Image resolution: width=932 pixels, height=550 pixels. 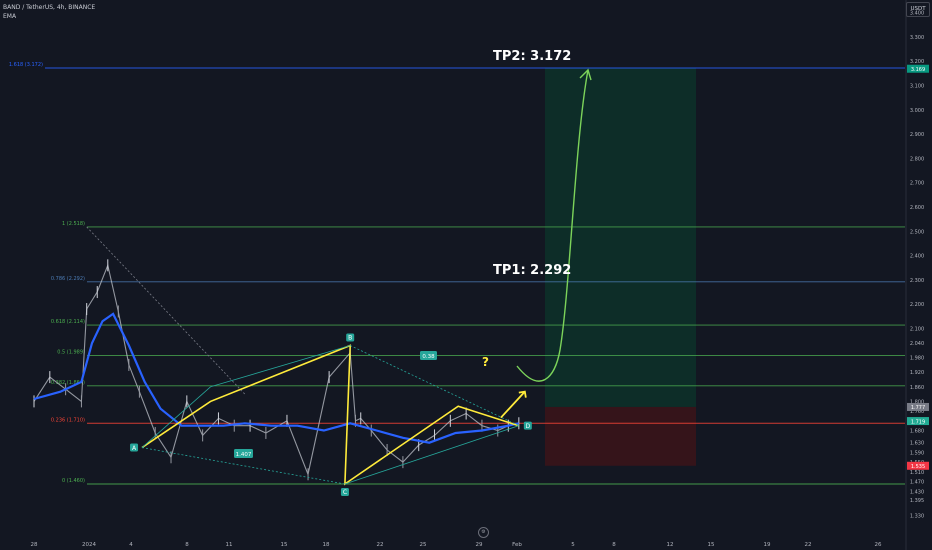 I want to click on projection-arrow, so click(x=513, y=405).